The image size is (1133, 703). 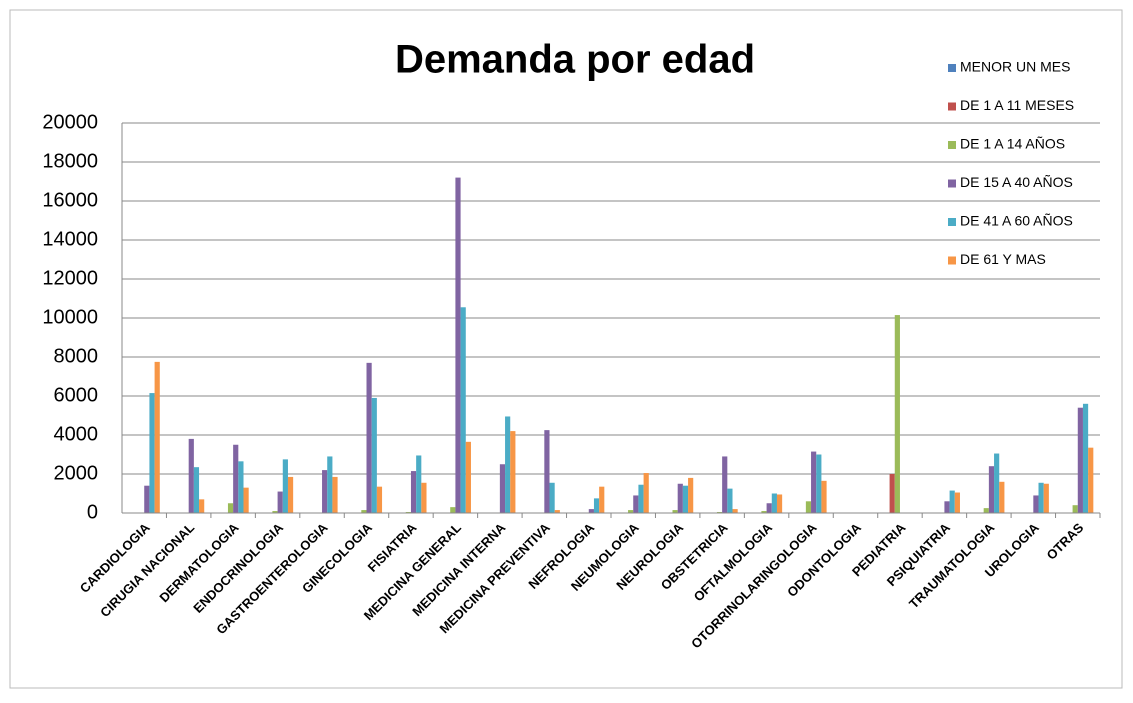 I want to click on y-tick-label: 10000, so click(x=70, y=317).